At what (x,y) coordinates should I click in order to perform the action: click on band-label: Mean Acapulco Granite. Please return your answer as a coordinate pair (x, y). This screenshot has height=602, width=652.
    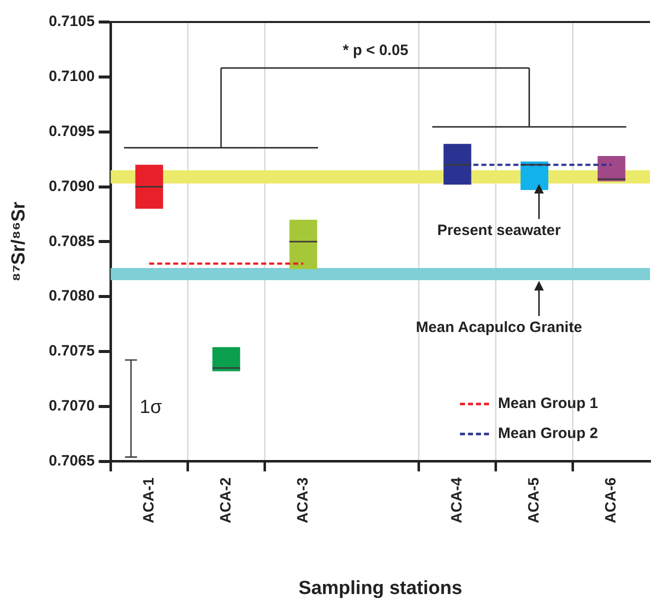
    Looking at the image, I should click on (499, 327).